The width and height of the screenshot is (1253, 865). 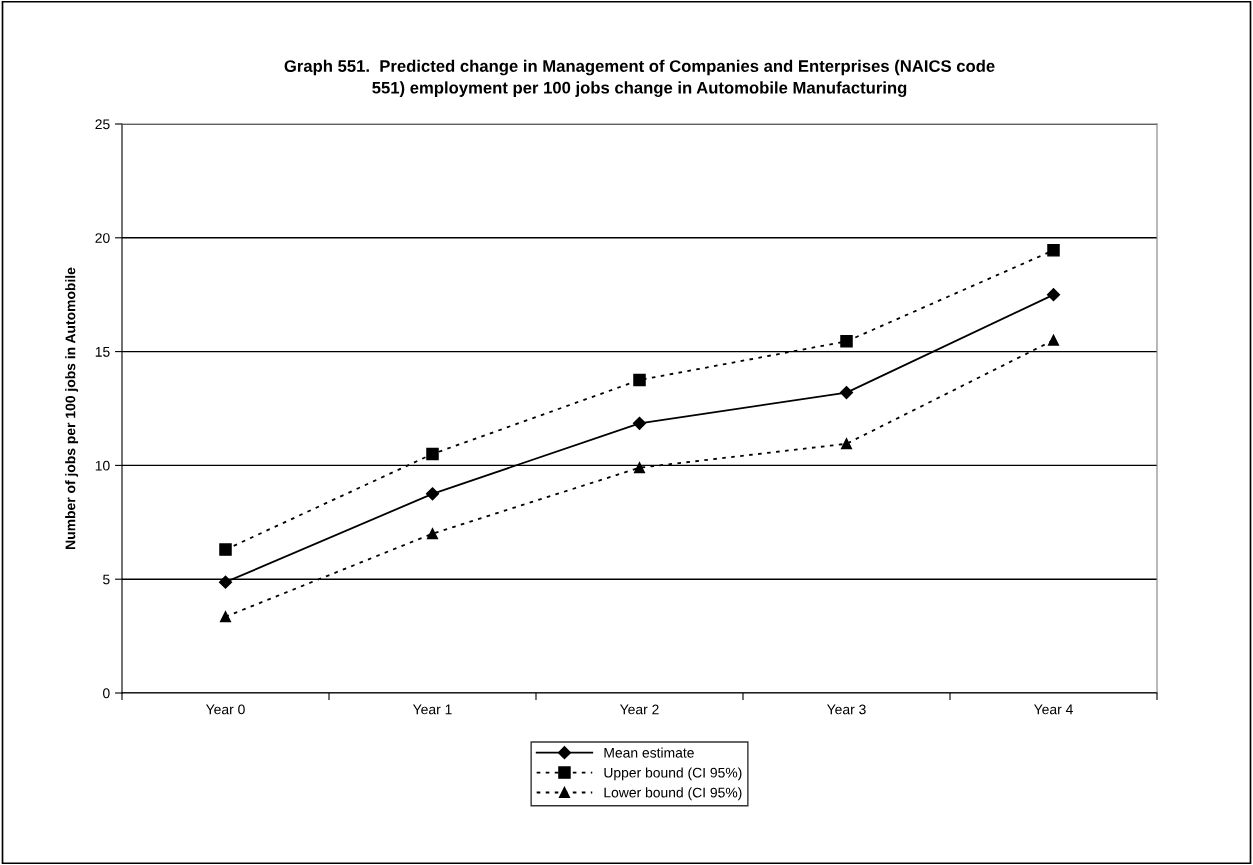 What do you see at coordinates (102, 465) in the screenshot?
I see `y-tick-label: 10` at bounding box center [102, 465].